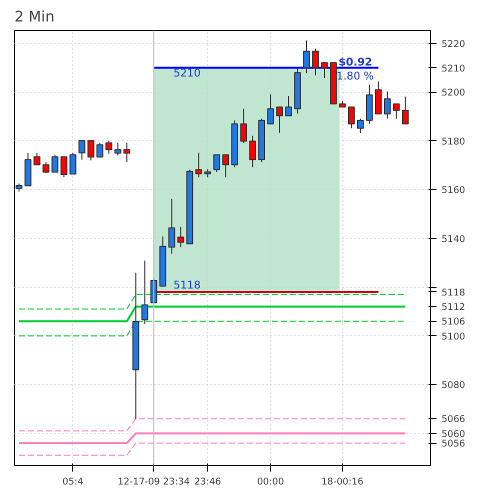  I want to click on y-tick-label: 5106, so click(454, 322).